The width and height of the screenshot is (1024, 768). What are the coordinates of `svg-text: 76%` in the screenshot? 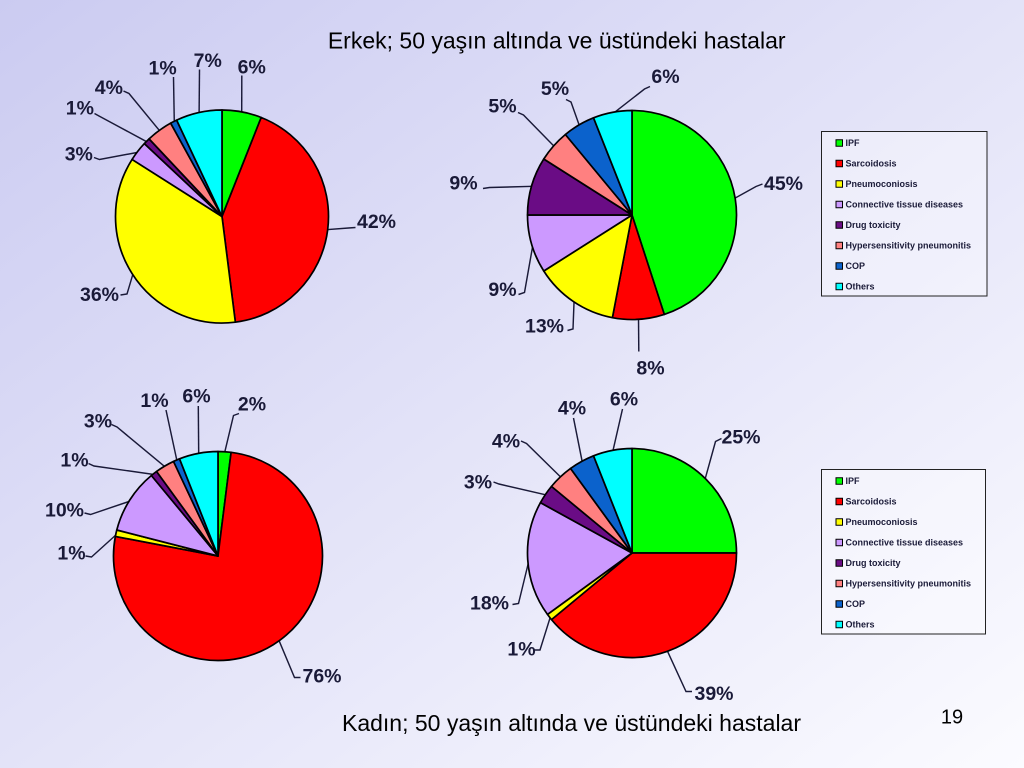 It's located at (321, 677).